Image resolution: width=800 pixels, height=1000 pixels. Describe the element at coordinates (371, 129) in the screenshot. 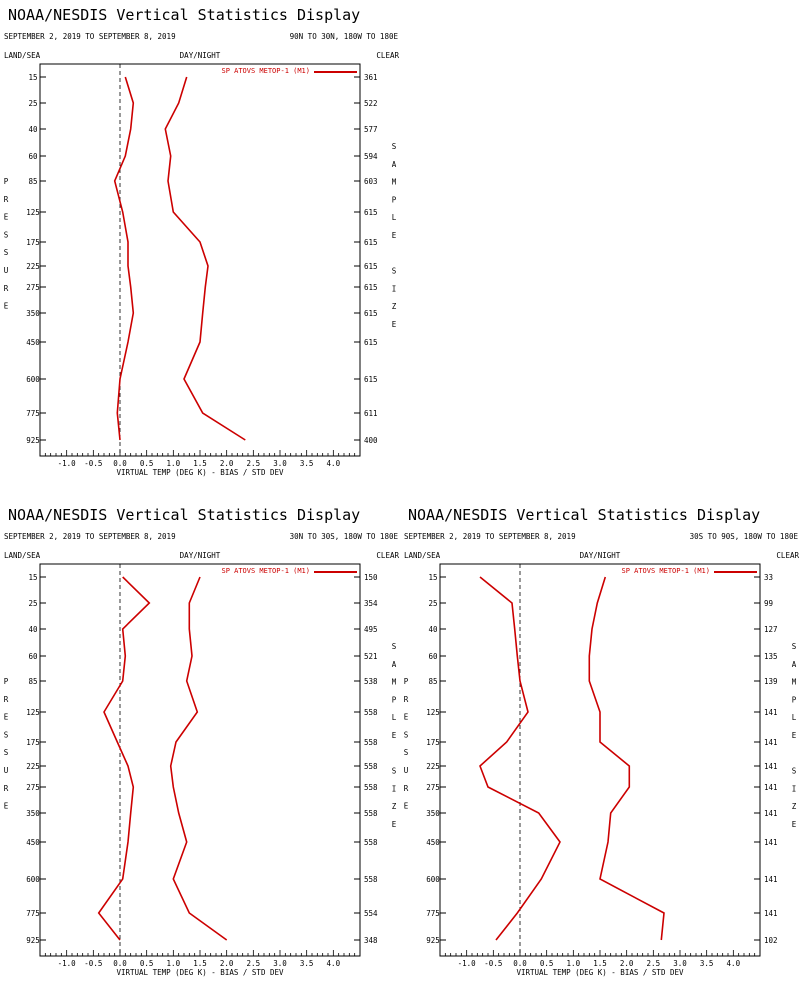

I see `sample-size-label: 577` at that location.